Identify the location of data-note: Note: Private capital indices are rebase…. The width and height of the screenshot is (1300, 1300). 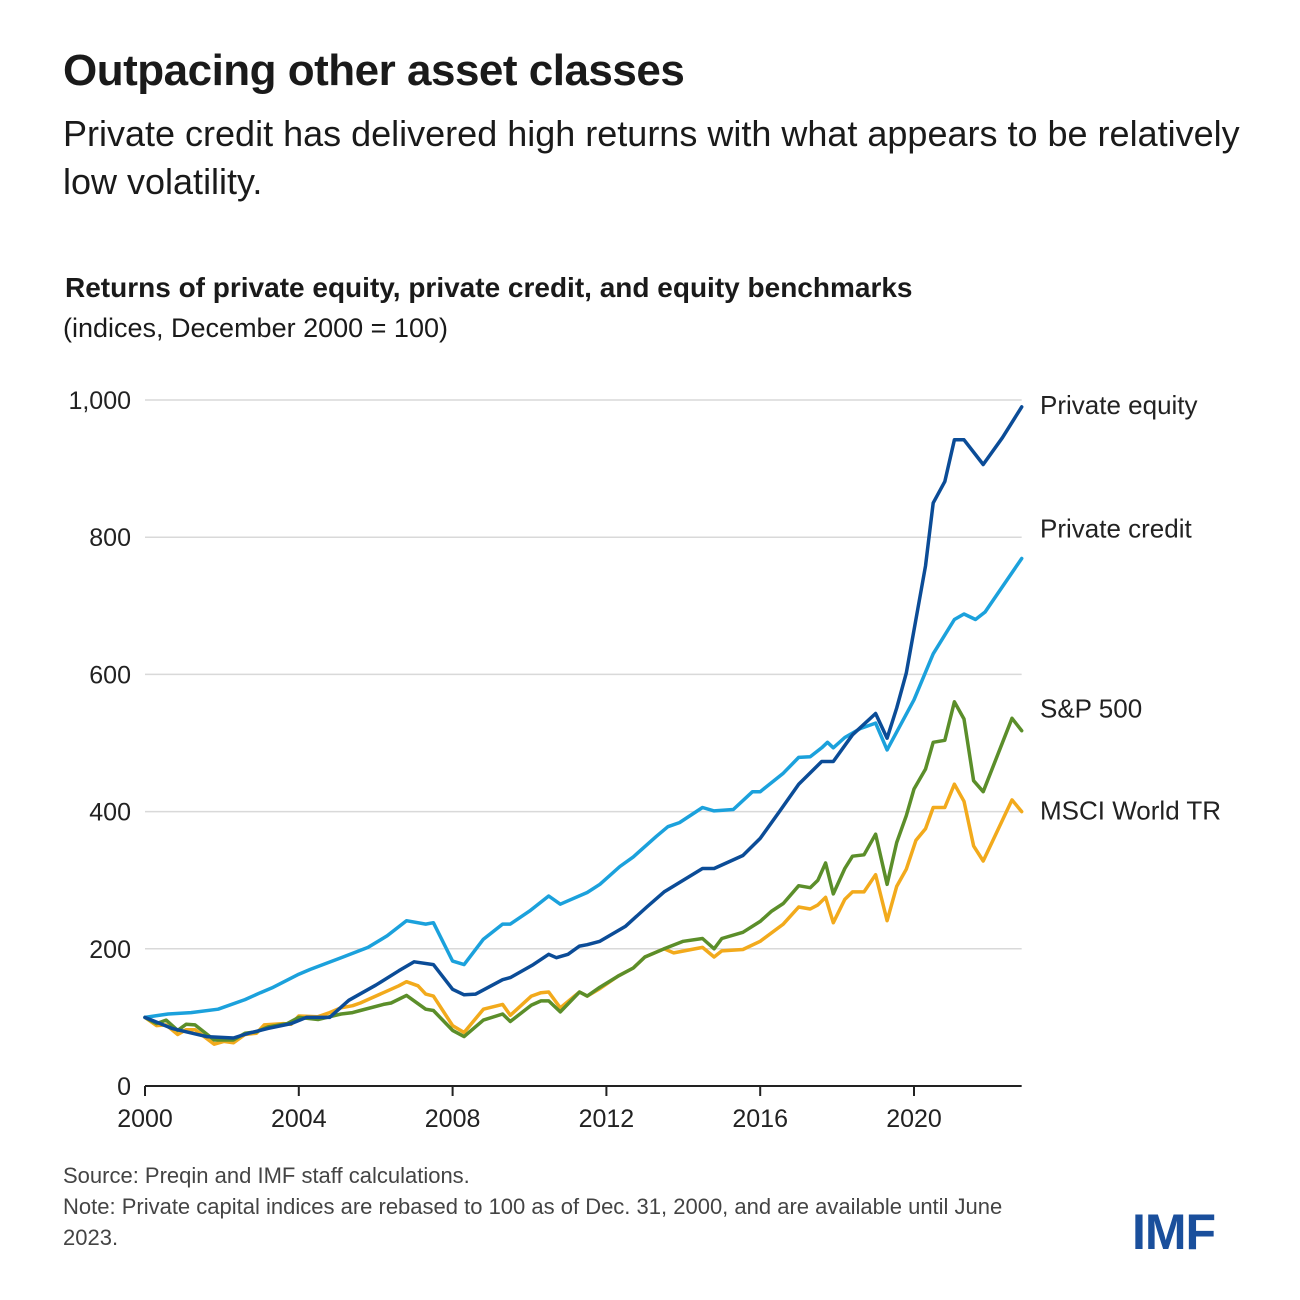
(533, 1222).